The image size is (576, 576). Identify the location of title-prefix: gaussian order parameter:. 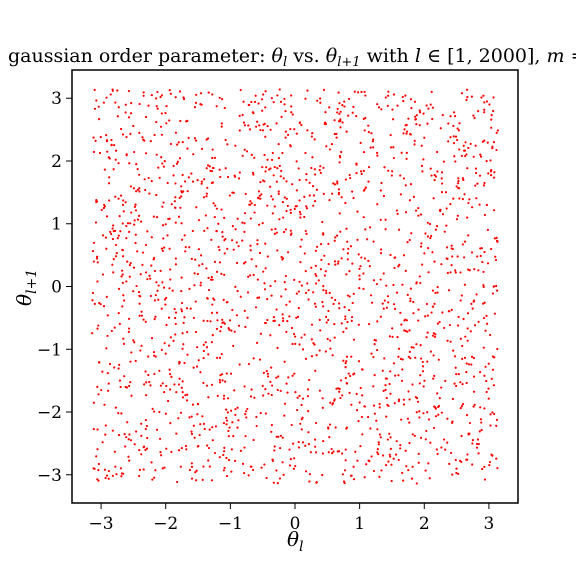
(140, 56).